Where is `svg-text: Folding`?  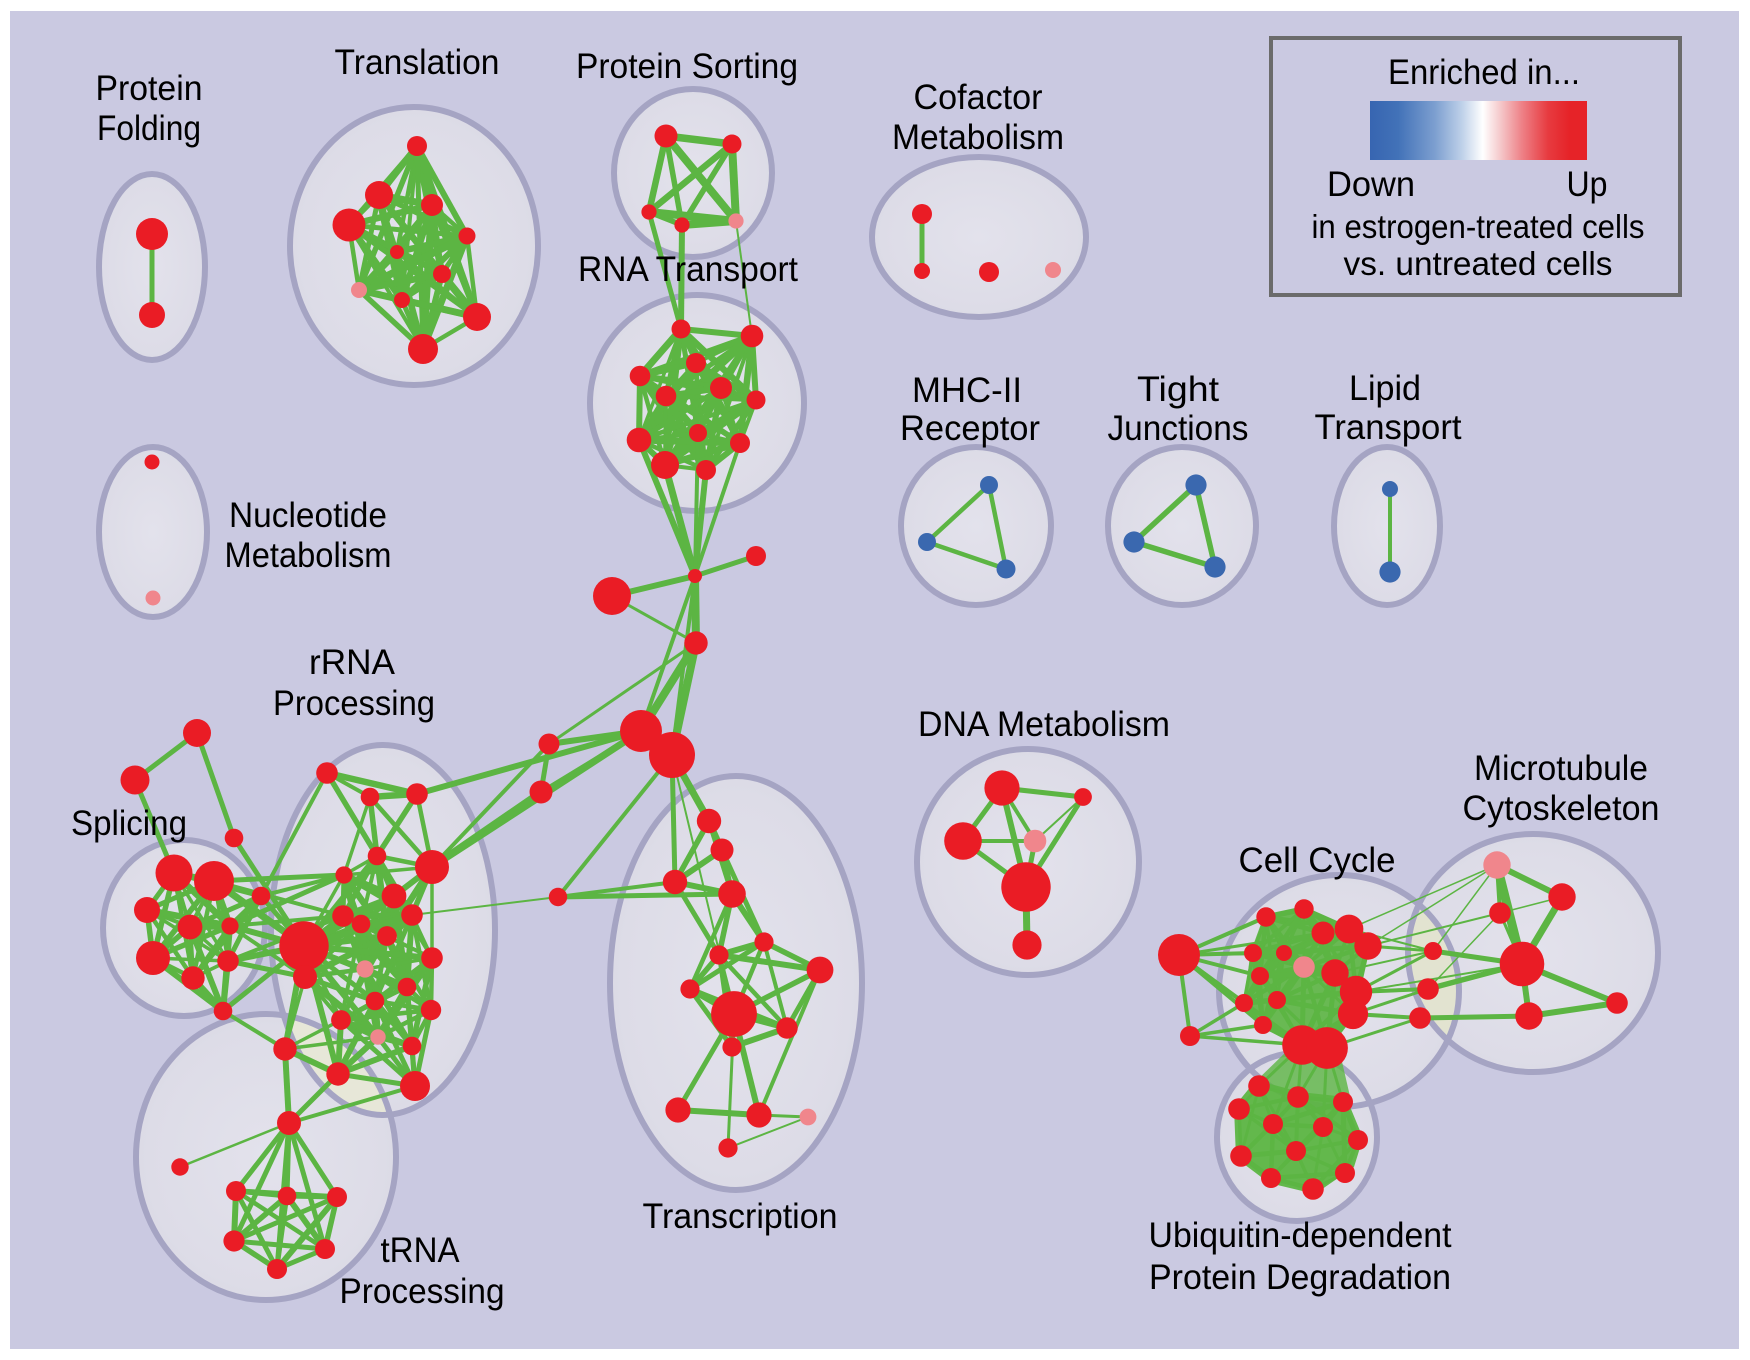
svg-text: Folding is located at coordinates (149, 128).